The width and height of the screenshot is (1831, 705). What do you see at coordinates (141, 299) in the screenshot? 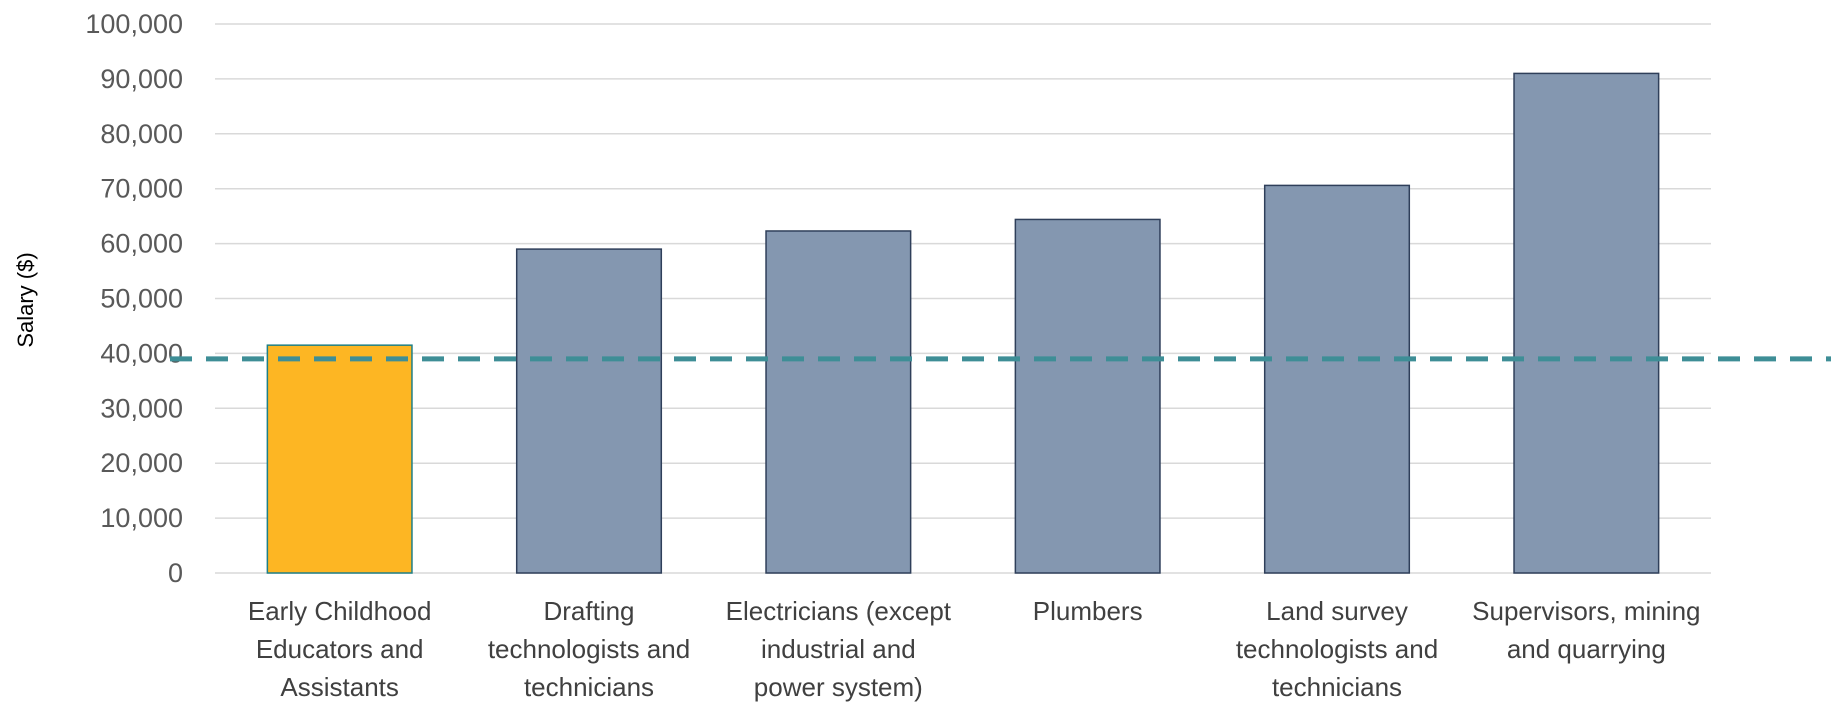
I see `y-tick-label: 50,000` at bounding box center [141, 299].